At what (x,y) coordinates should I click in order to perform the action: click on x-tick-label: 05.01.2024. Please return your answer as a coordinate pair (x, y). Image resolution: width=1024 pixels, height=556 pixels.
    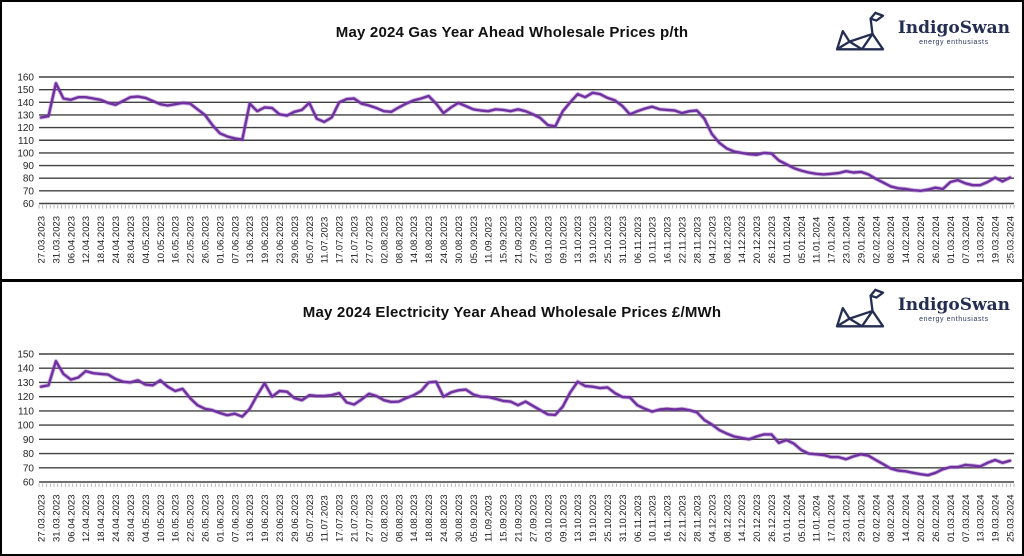
    Looking at the image, I should click on (802, 518).